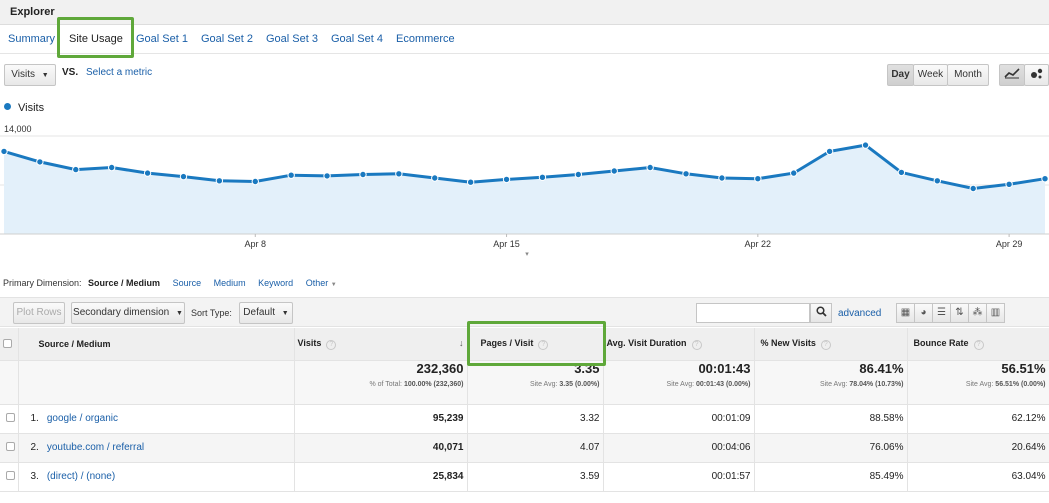 This screenshot has height=503, width=1049. Describe the element at coordinates (24, 108) in the screenshot. I see `chart-legend: Visits` at that location.